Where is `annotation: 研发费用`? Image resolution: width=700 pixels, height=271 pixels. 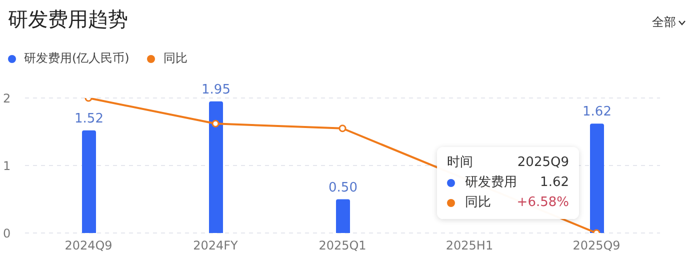 annotation: 研发费用 is located at coordinates (490, 183).